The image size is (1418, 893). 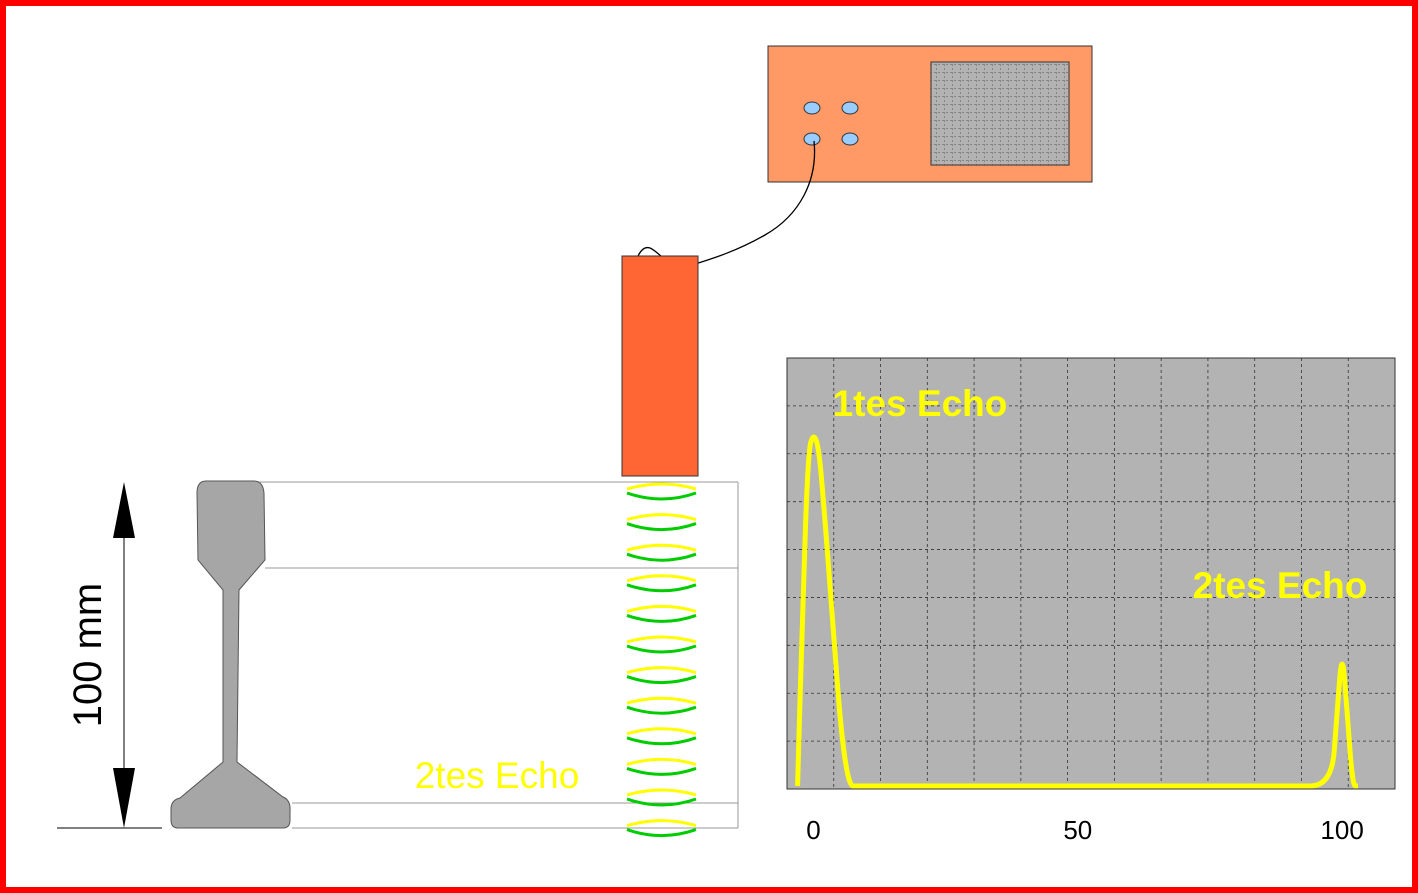 I want to click on annotation-first-echo: 1tes Echo, so click(x=920, y=403).